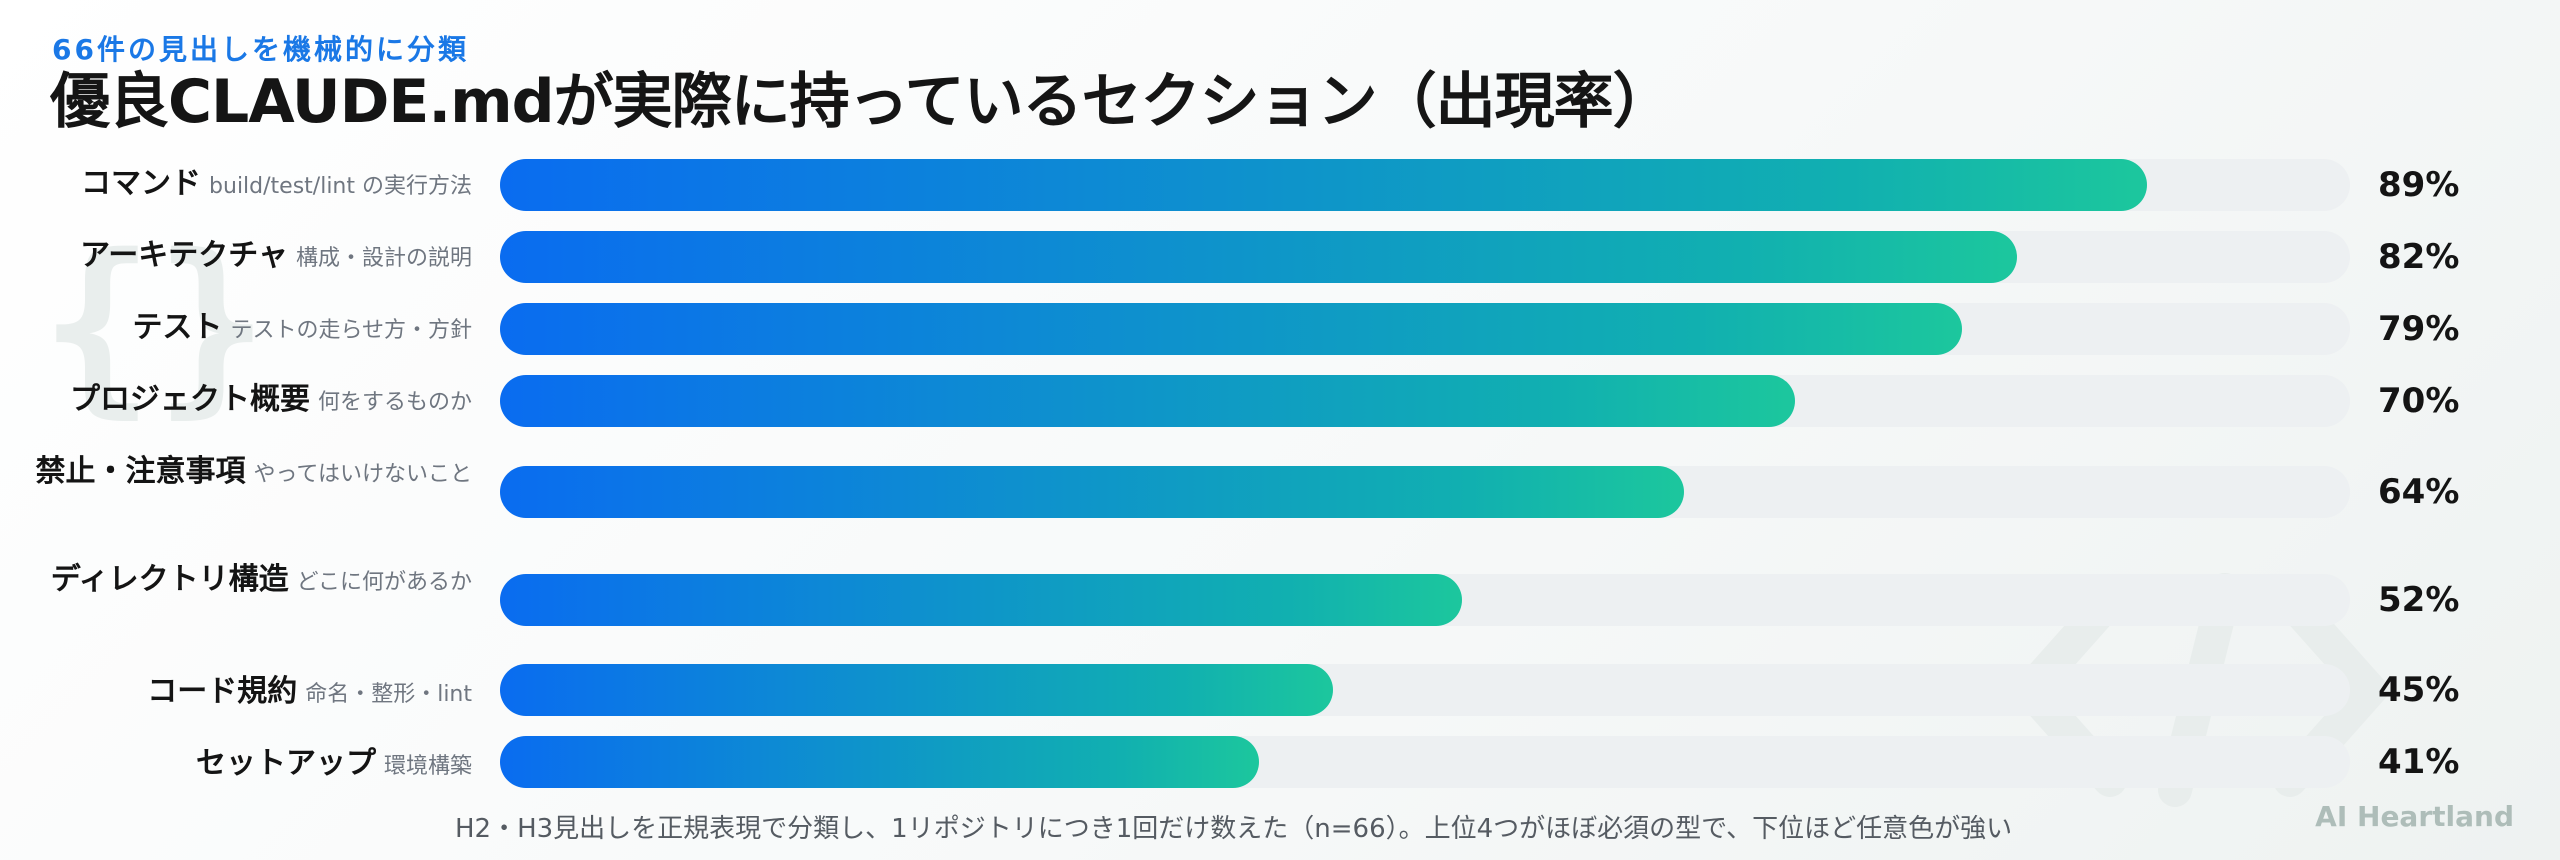 This screenshot has height=860, width=2560. What do you see at coordinates (351, 330) in the screenshot?
I see `category-description: テストの走らせ方・方針` at bounding box center [351, 330].